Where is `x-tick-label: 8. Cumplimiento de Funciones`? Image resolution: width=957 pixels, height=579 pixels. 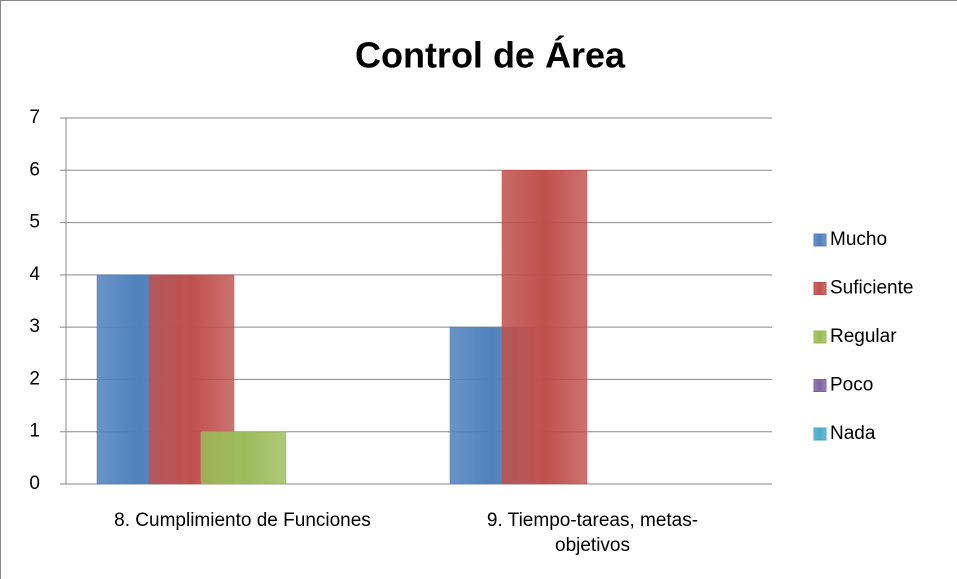
x-tick-label: 8. Cumplimiento de Funciones is located at coordinates (242, 520).